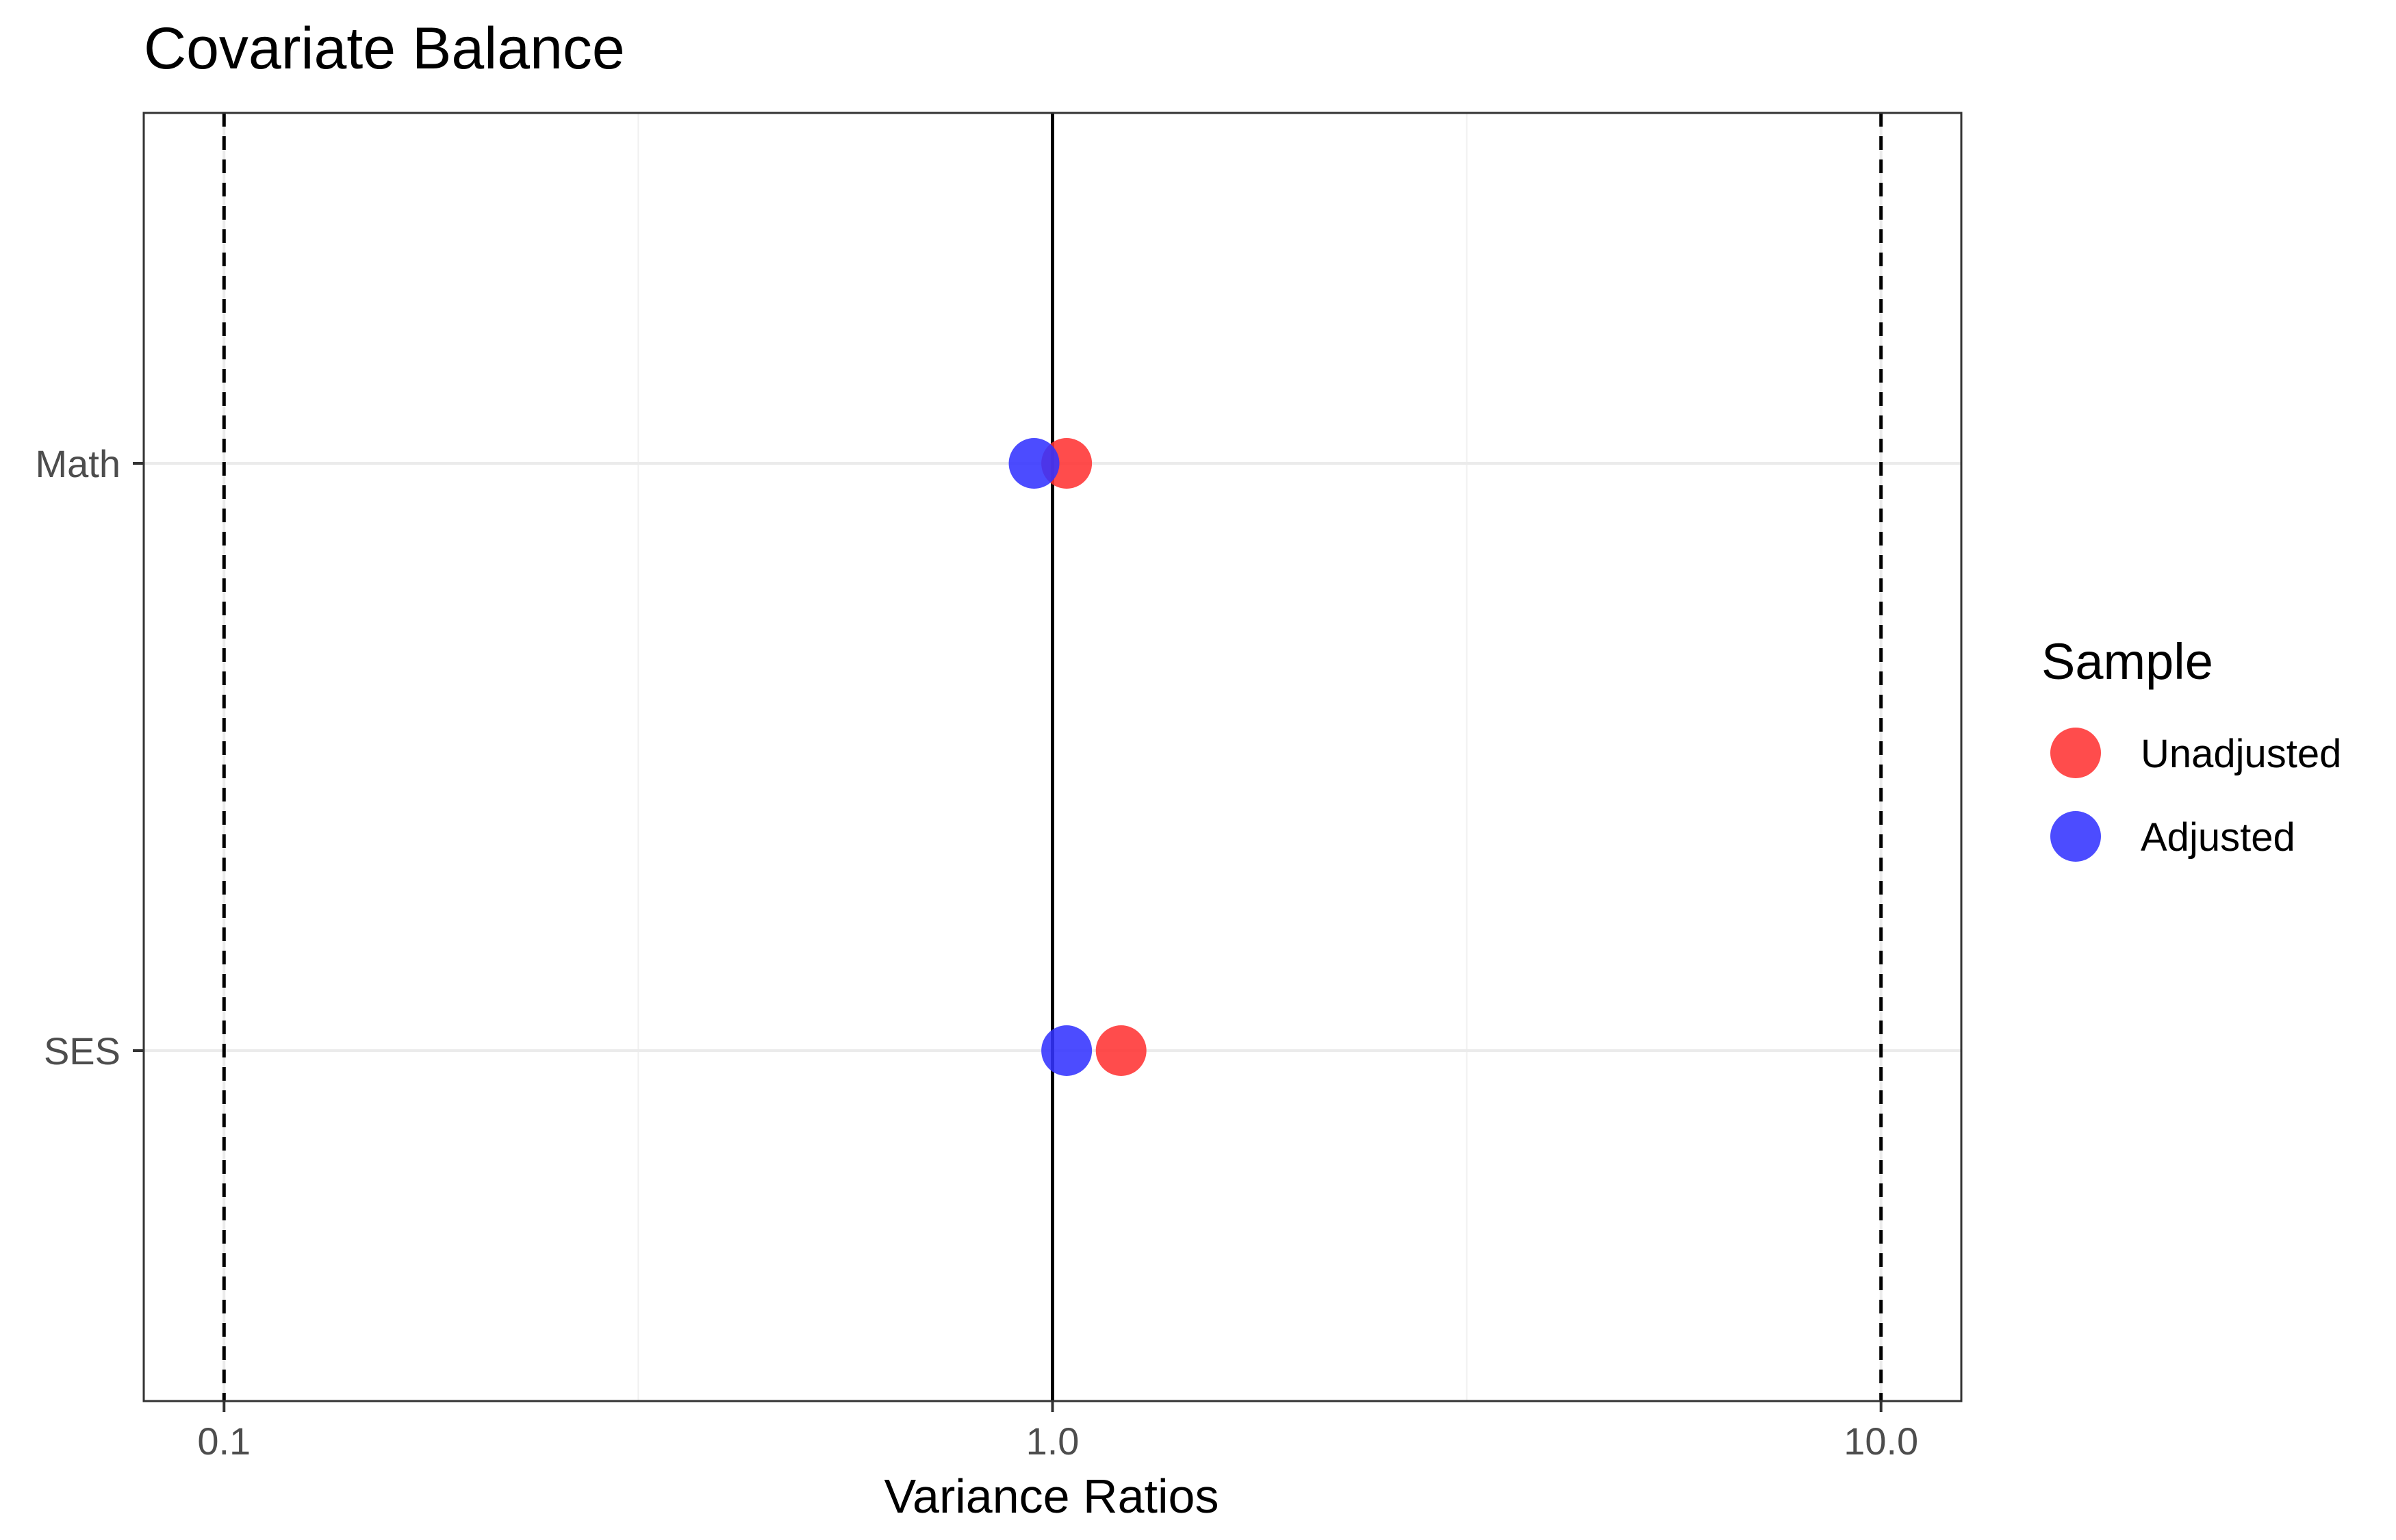  What do you see at coordinates (1077, 757) in the screenshot?
I see `data-points` at bounding box center [1077, 757].